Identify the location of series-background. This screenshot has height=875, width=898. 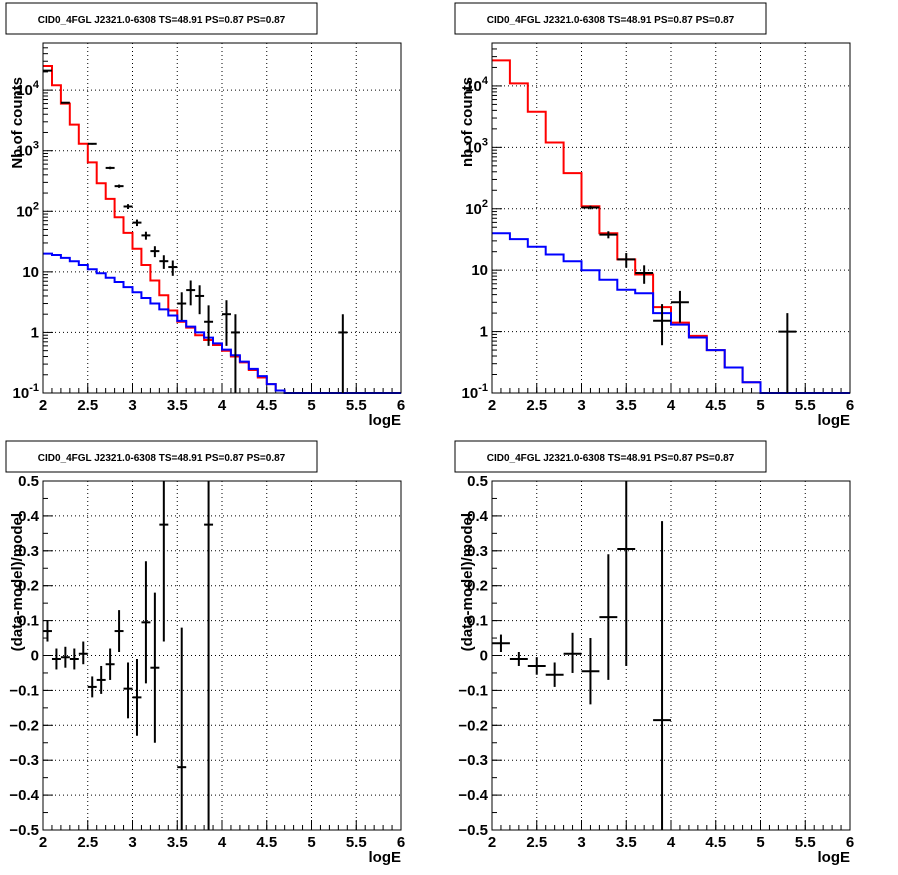
(671, 313).